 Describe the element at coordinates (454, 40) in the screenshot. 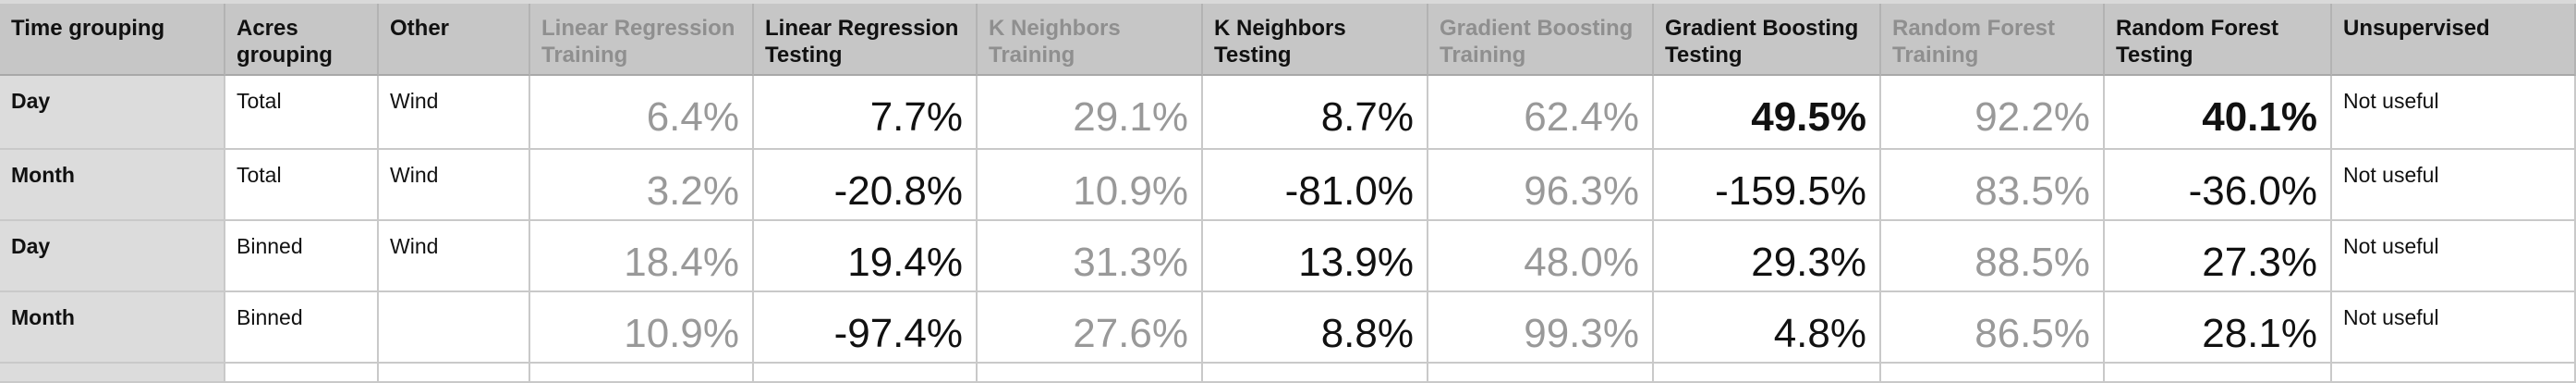

I see `header-other: Other` at that location.